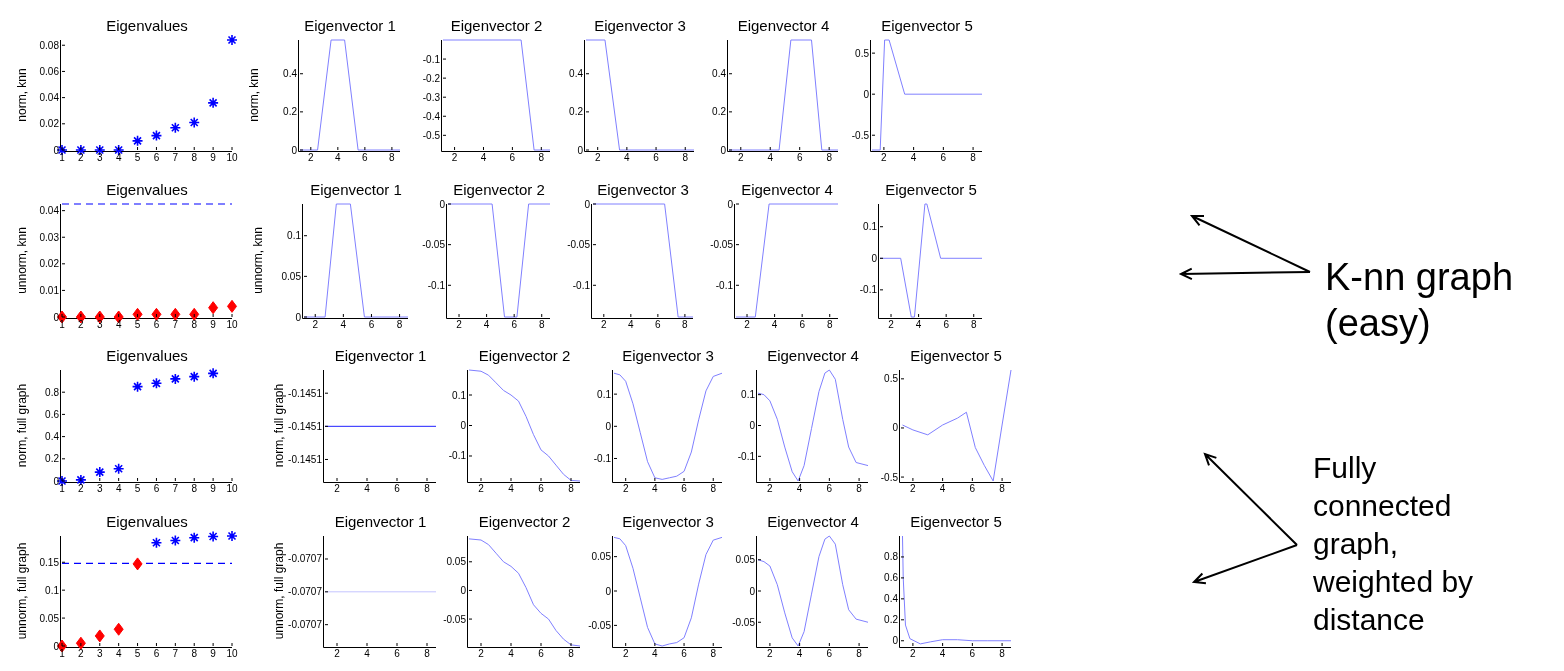  What do you see at coordinates (62, 653) in the screenshot?
I see `x-tick-label: 1` at bounding box center [62, 653].